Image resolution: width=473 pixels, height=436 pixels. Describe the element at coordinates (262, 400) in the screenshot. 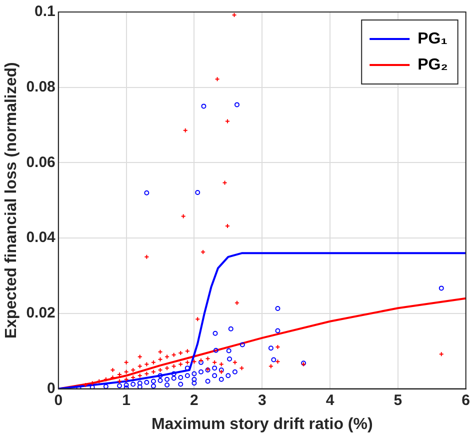

I see `x-tick-label: 3` at that location.